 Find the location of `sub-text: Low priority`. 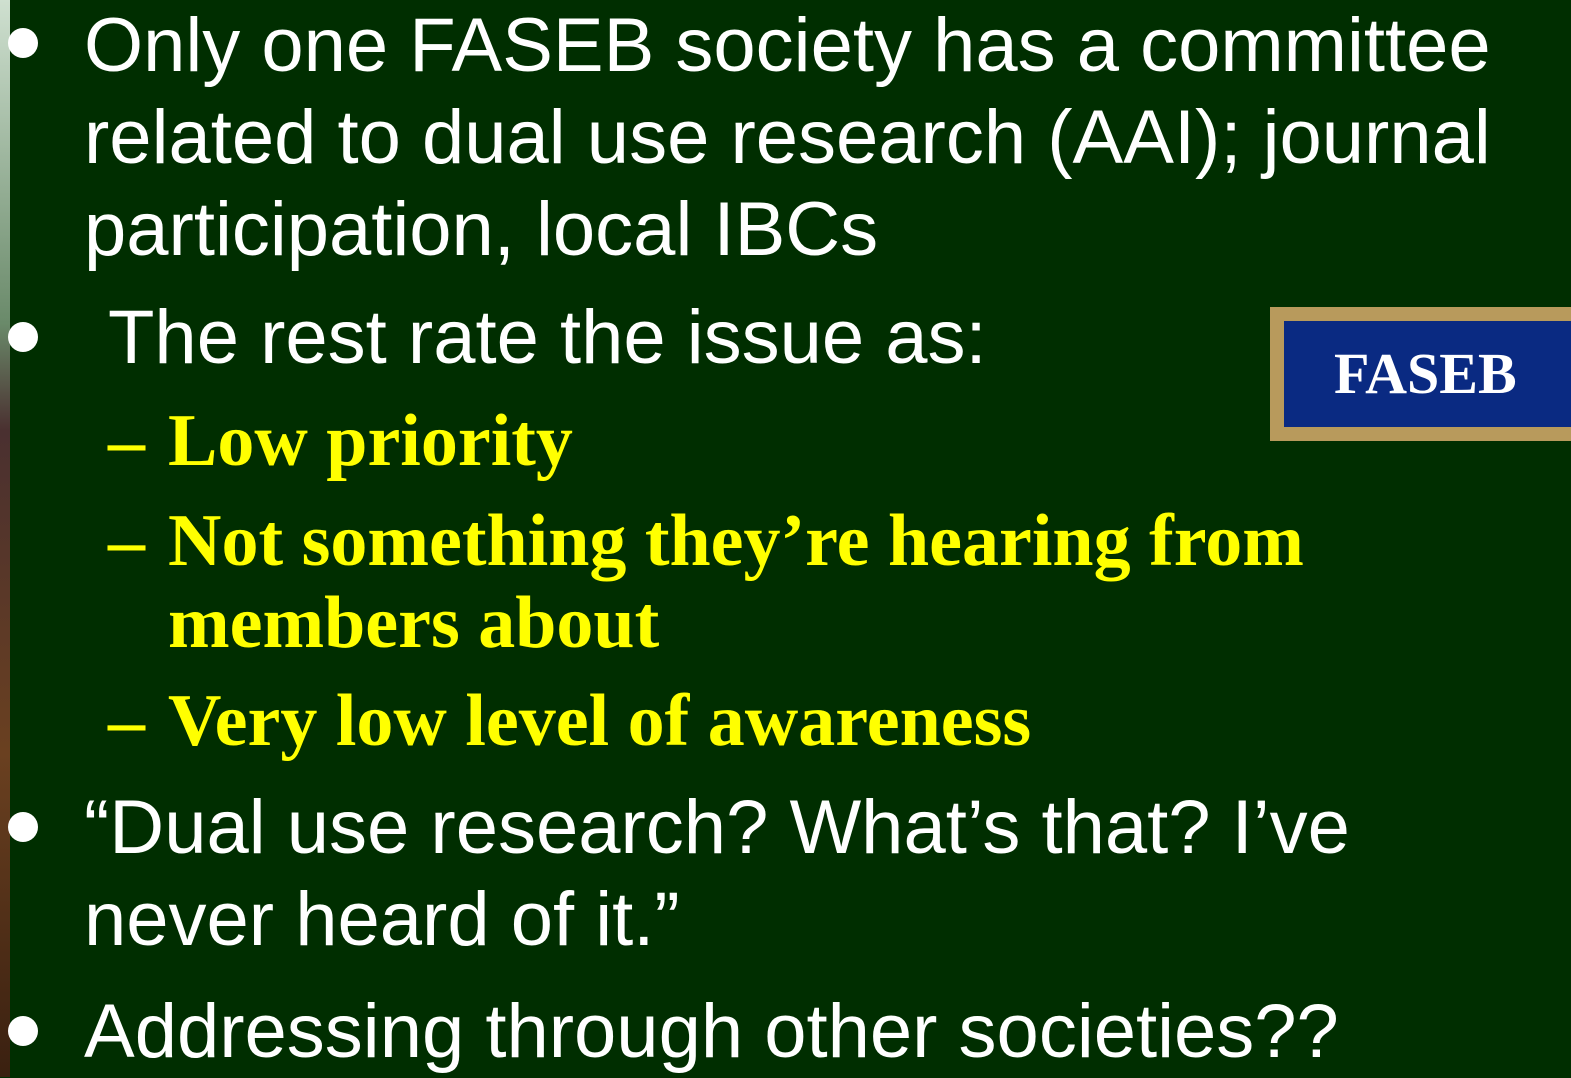

sub-text: Low priority is located at coordinates (370, 441).